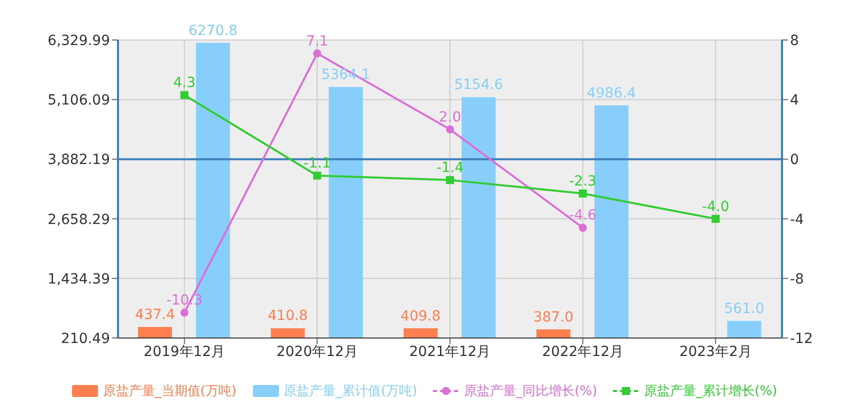  What do you see at coordinates (797, 279) in the screenshot?
I see `y2-tick-label: -8` at bounding box center [797, 279].